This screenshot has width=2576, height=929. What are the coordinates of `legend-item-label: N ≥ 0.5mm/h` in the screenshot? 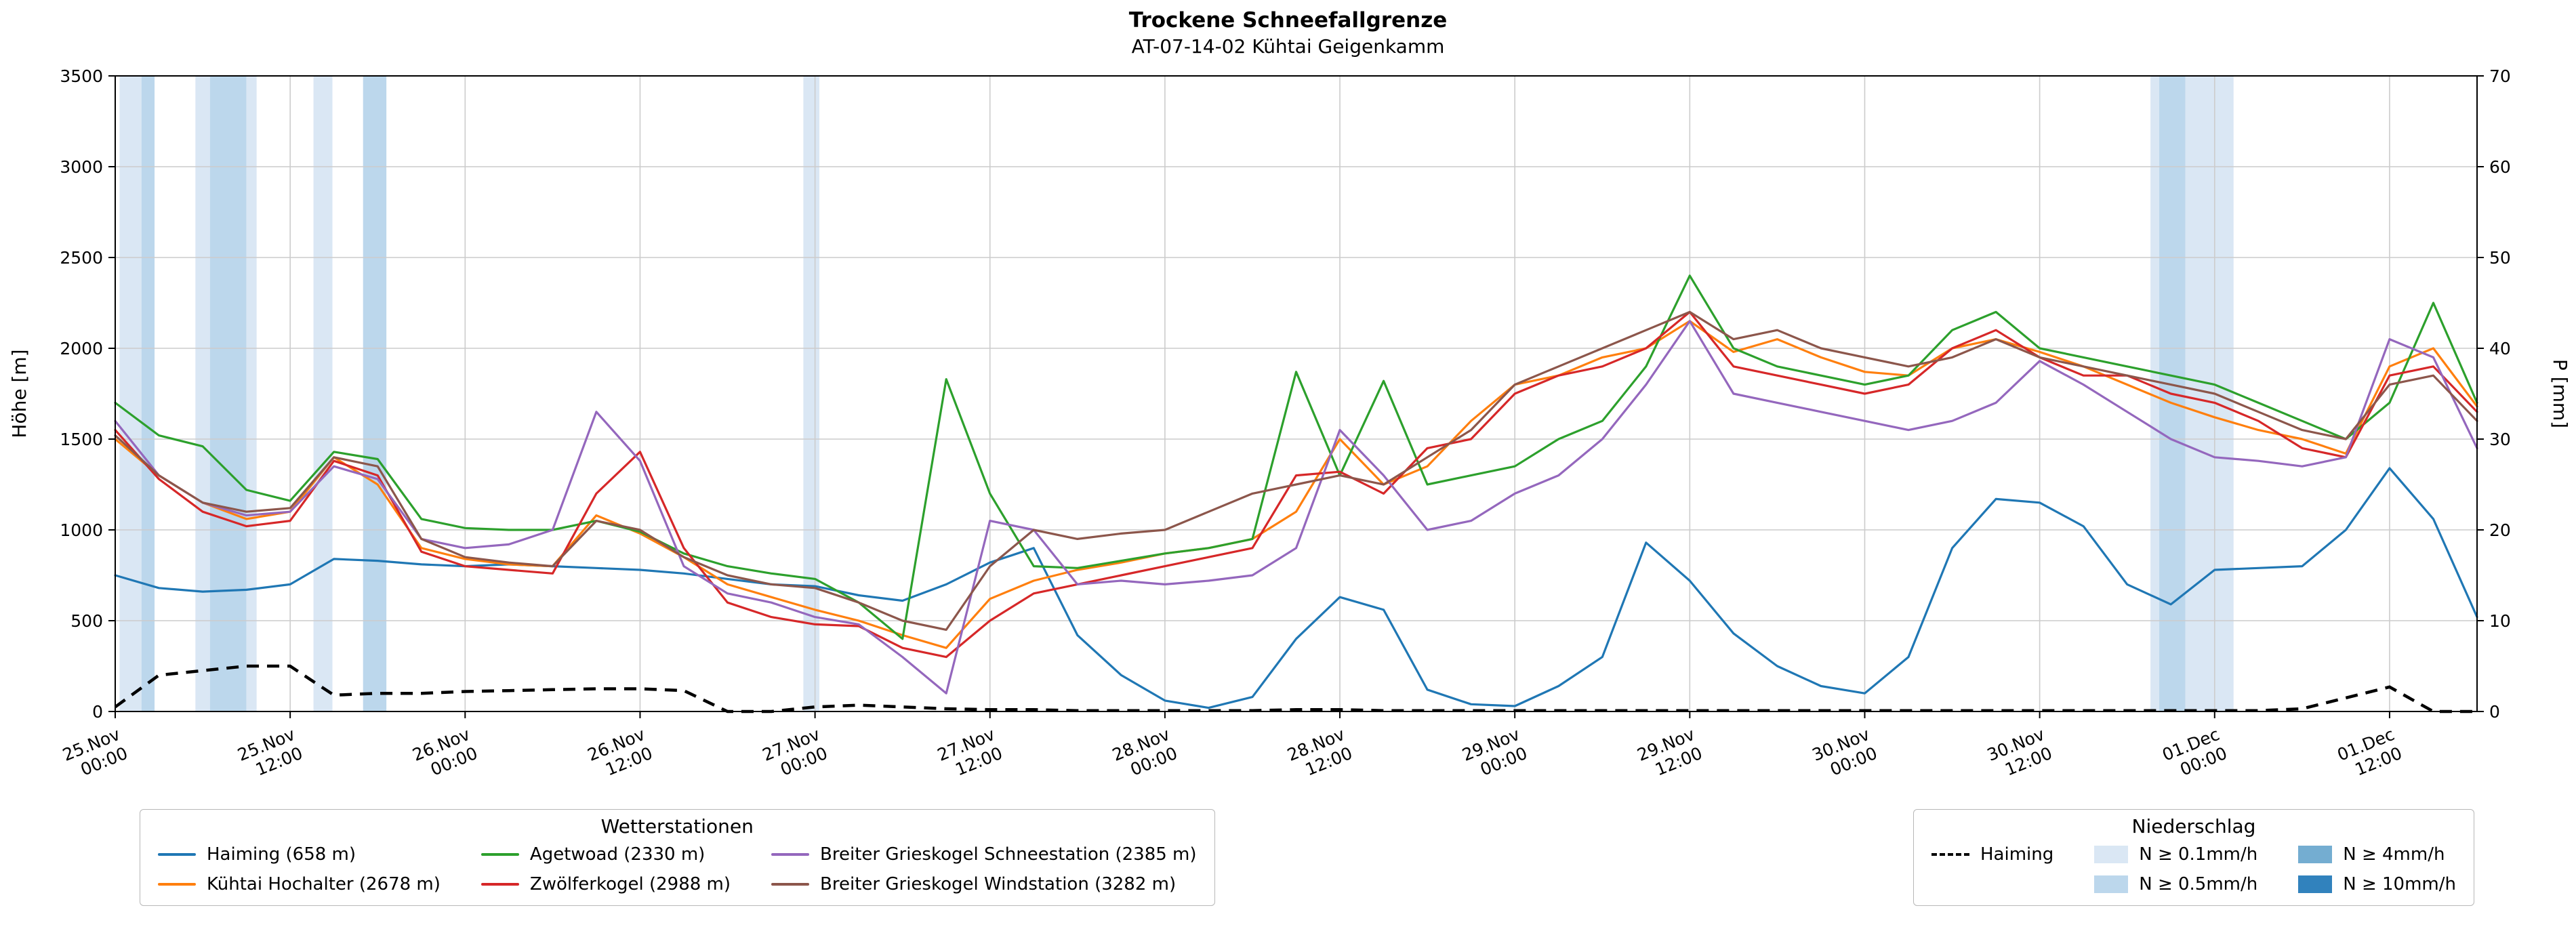 It's located at (2199, 884).